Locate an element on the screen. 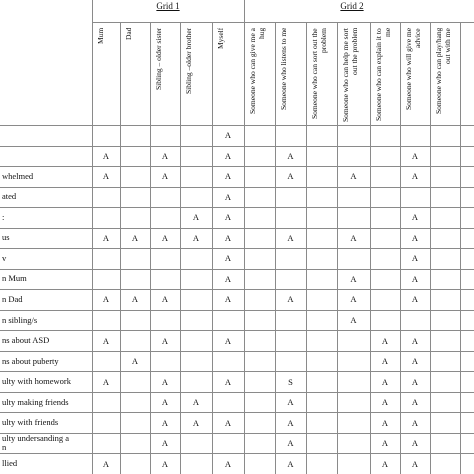 The width and height of the screenshot is (474, 474). column-header: Dad is located at coordinates (128, 34).